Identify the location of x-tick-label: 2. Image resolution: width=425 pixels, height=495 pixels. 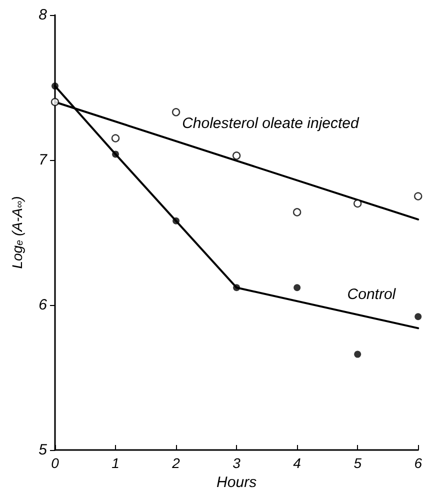
(175, 463).